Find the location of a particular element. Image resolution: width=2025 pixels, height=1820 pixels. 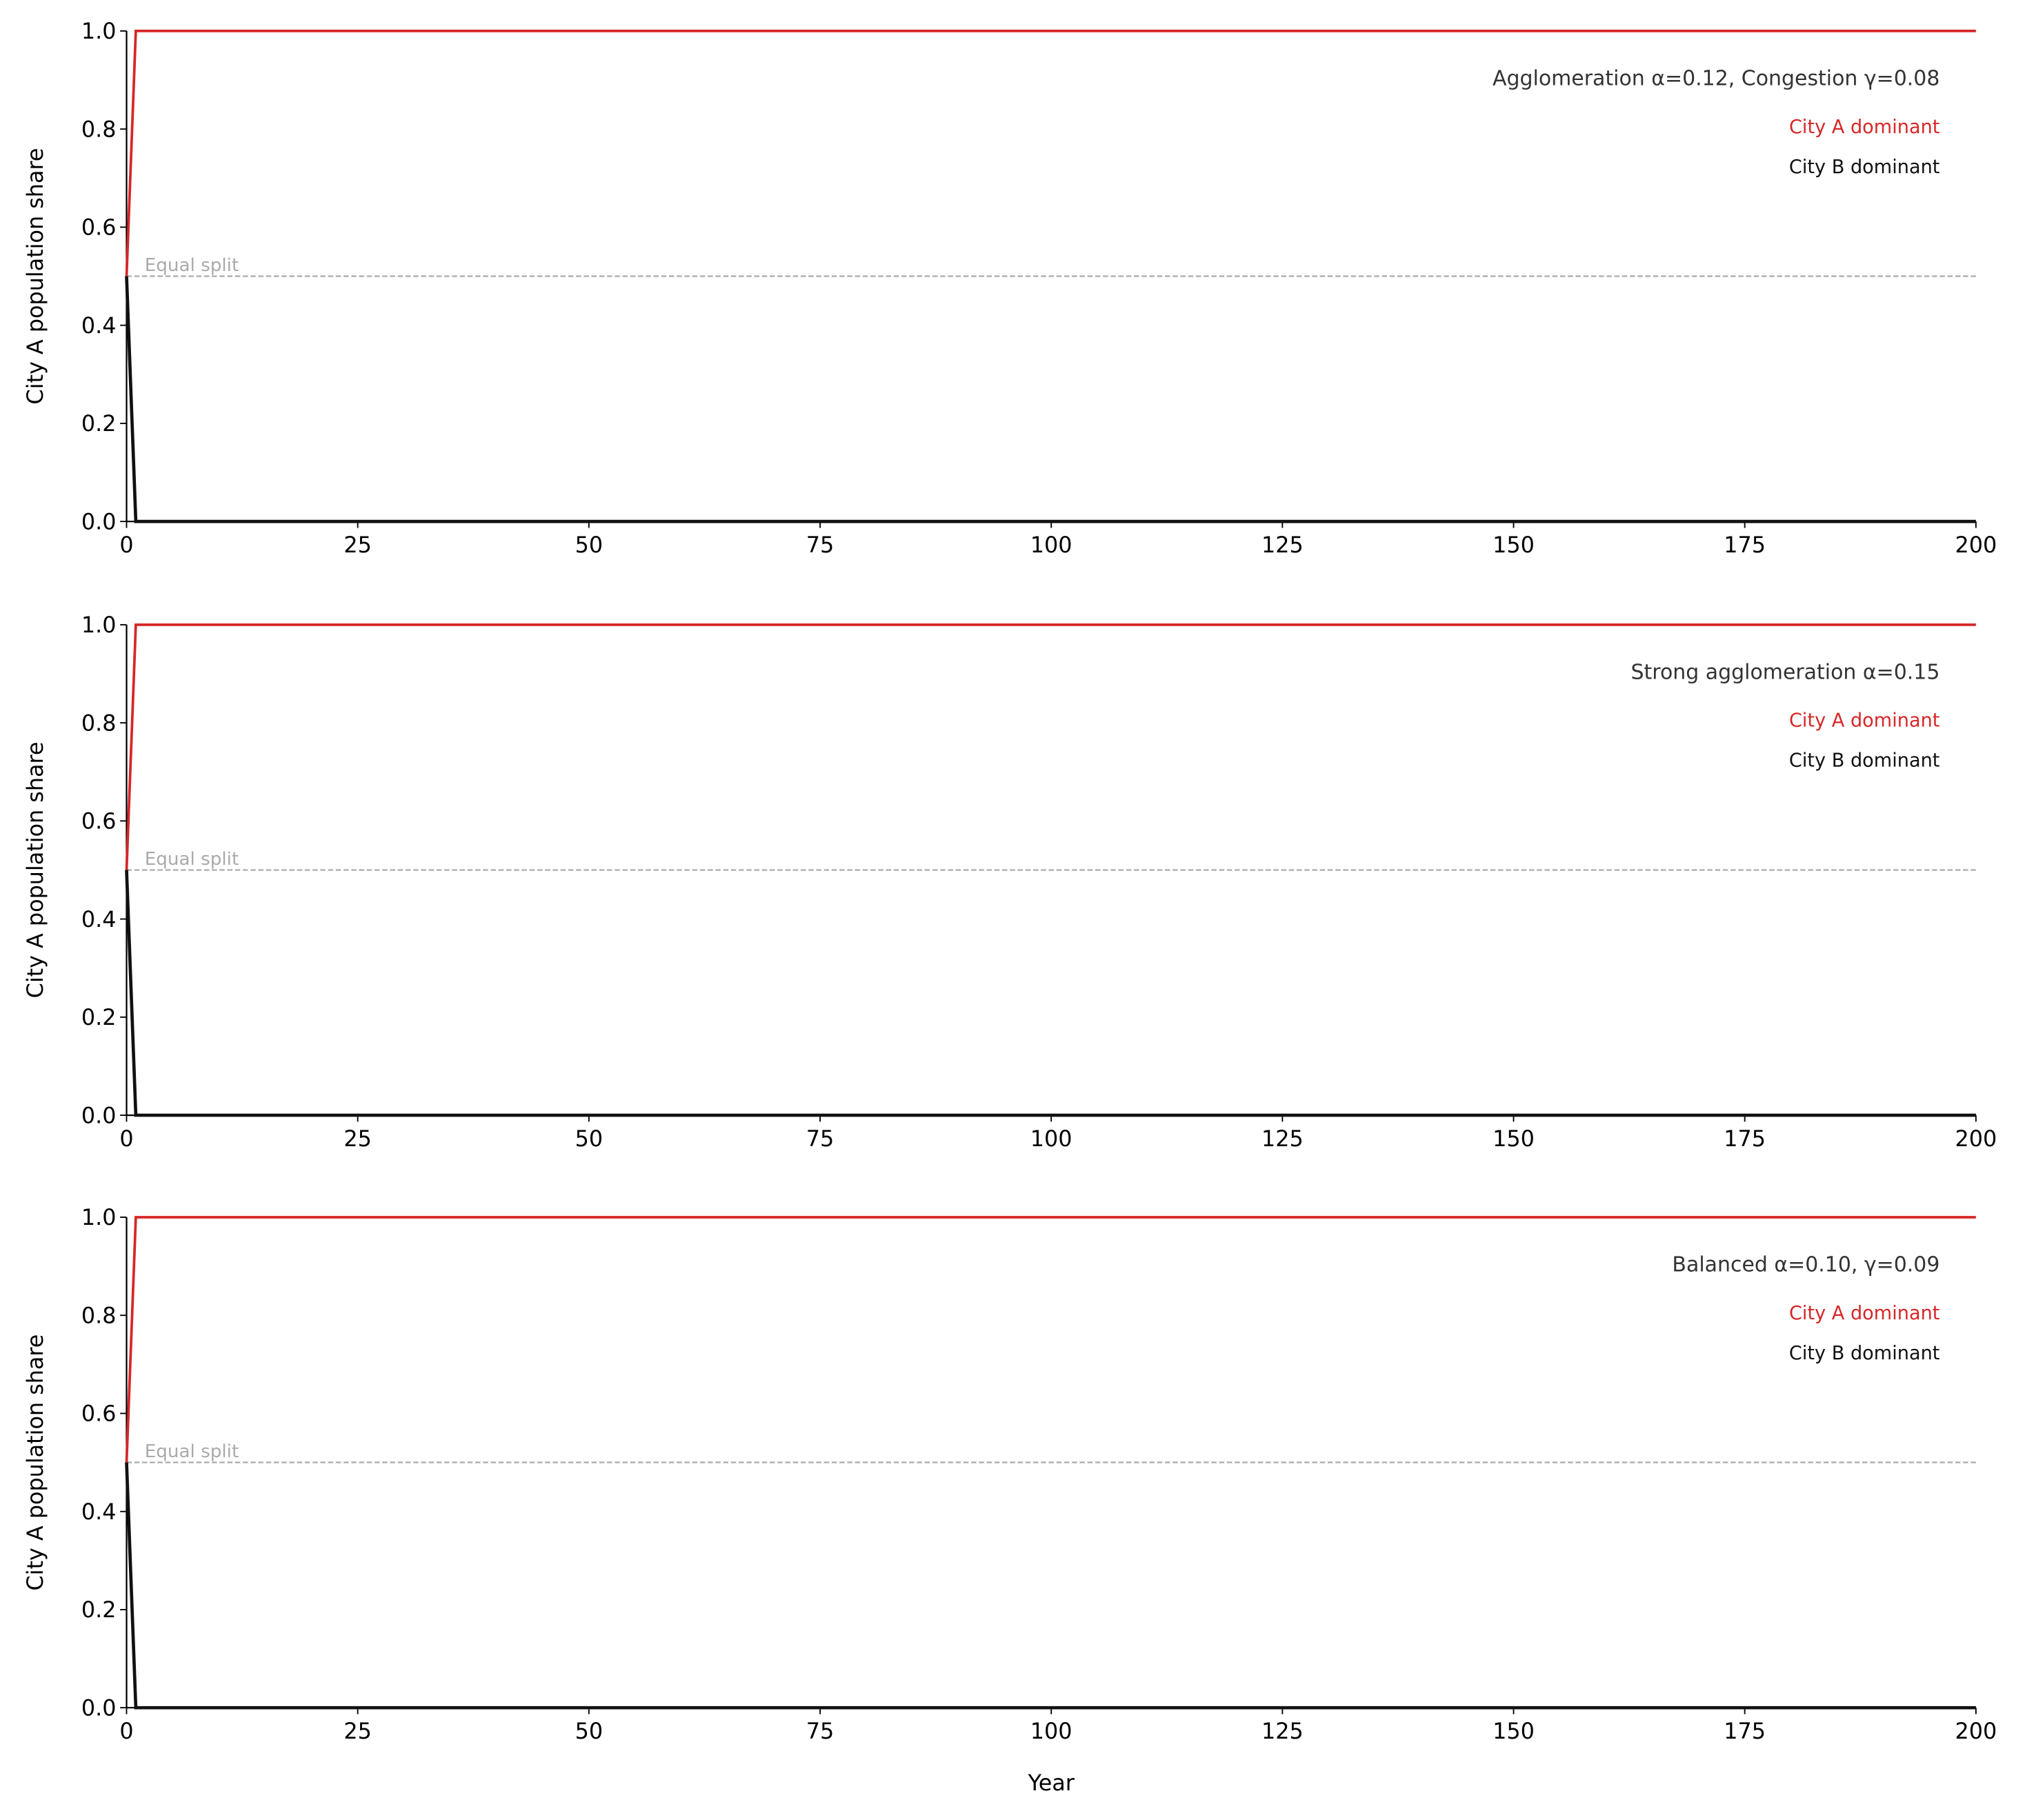

panel-annotation: Strong agglomeration α=0.15 is located at coordinates (1786, 672).